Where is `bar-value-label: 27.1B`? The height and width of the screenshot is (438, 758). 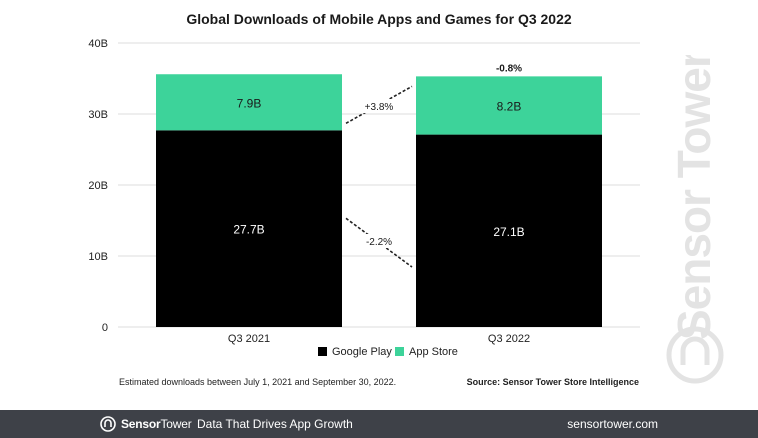 bar-value-label: 27.1B is located at coordinates (508, 232).